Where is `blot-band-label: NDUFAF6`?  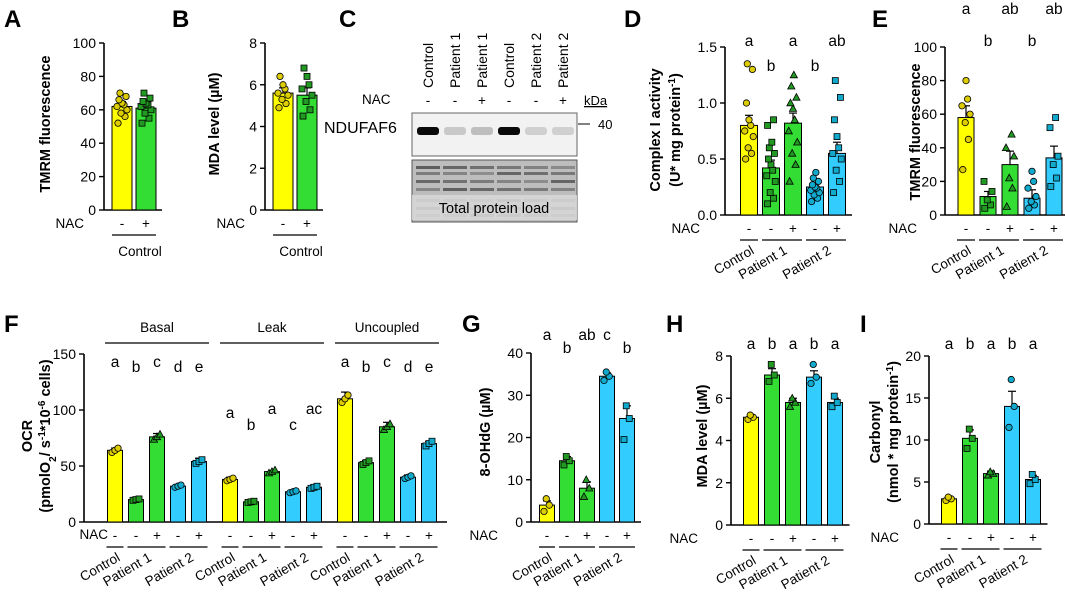 blot-band-label: NDUFAF6 is located at coordinates (360, 128).